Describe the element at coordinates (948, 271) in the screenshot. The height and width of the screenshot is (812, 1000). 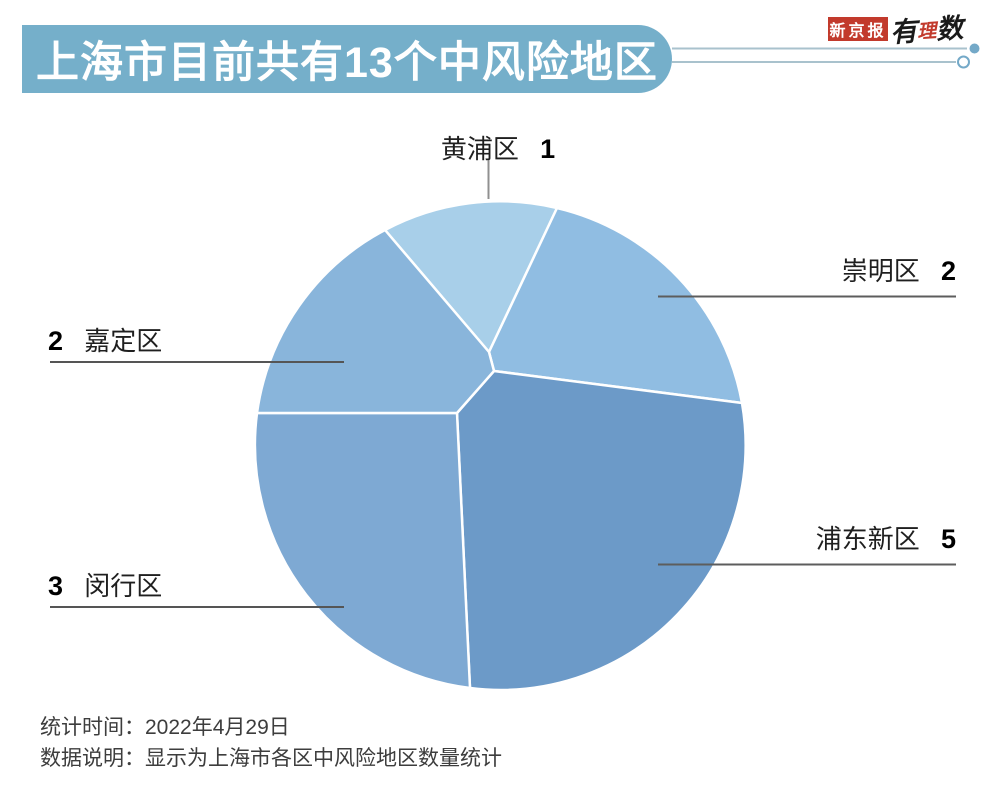
I see `label-chongming-value: 2` at that location.